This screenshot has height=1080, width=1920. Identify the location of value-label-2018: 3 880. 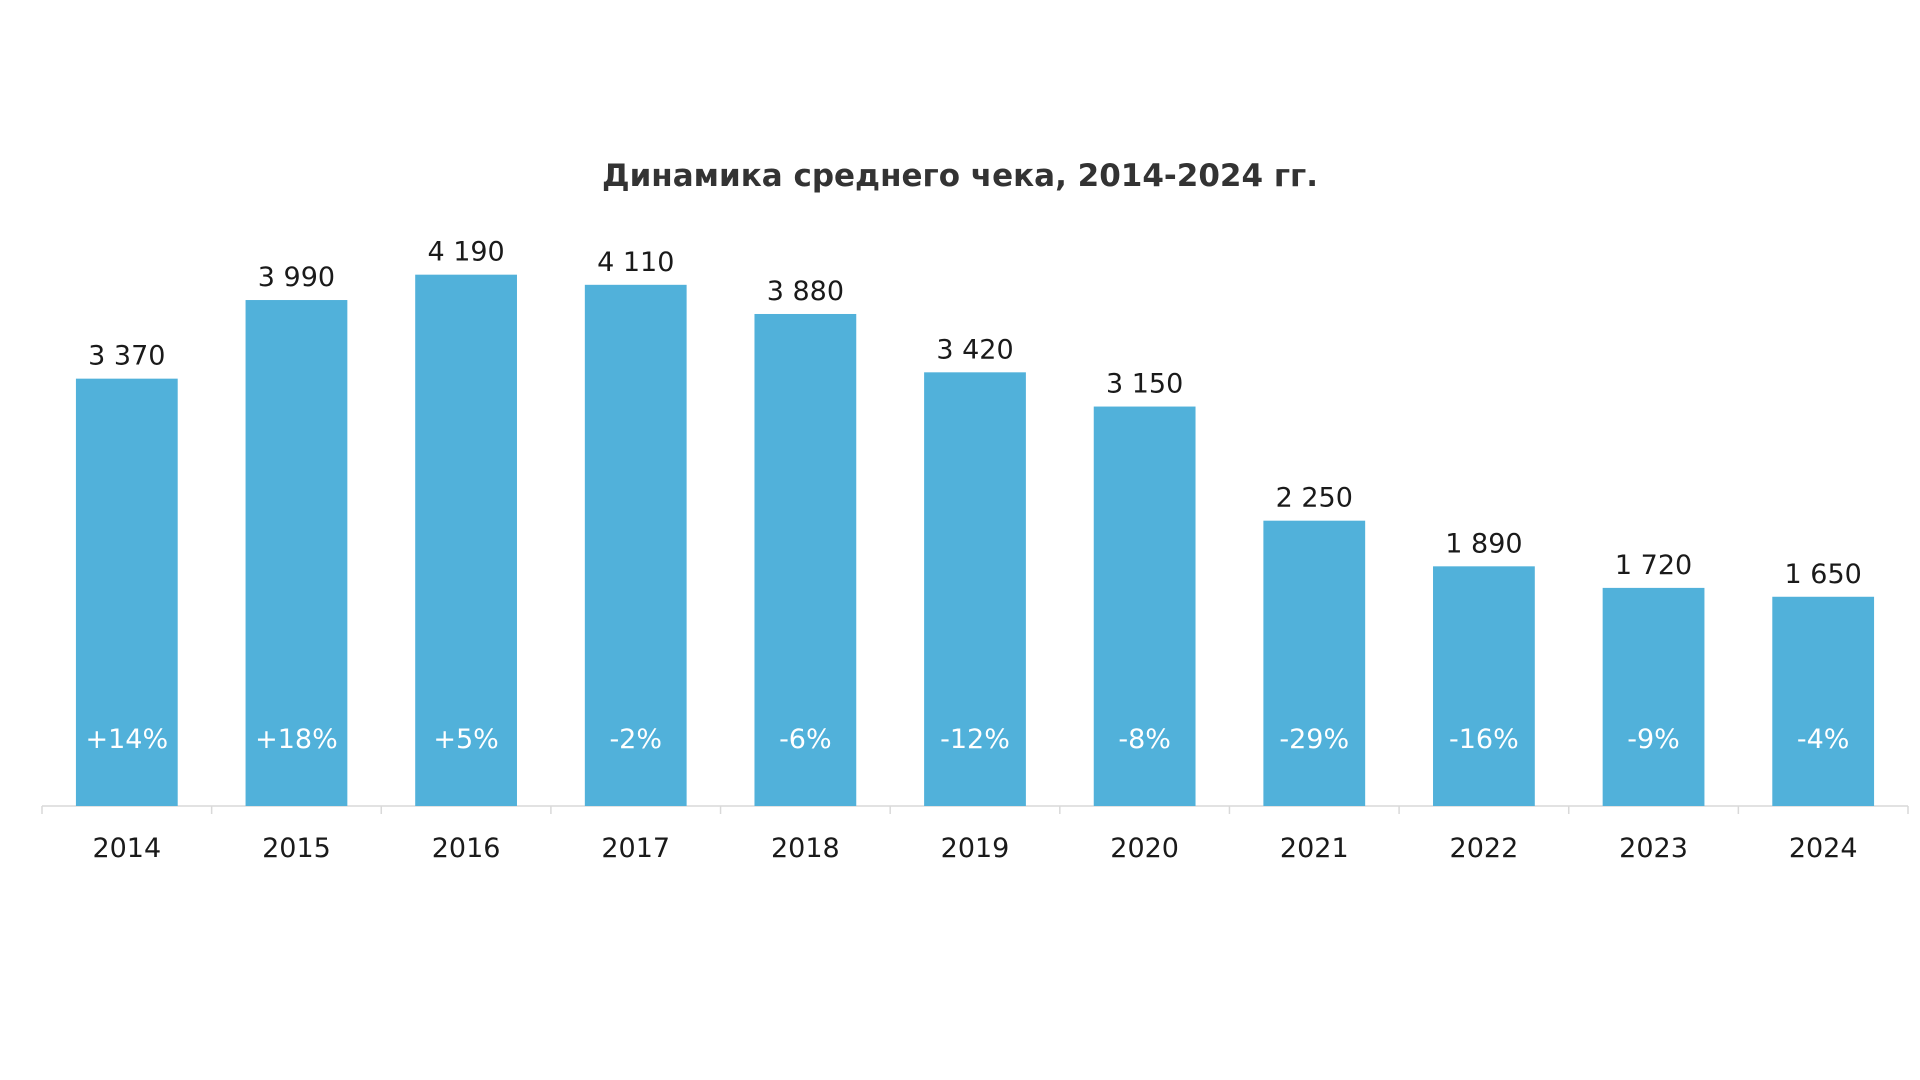
(805, 291).